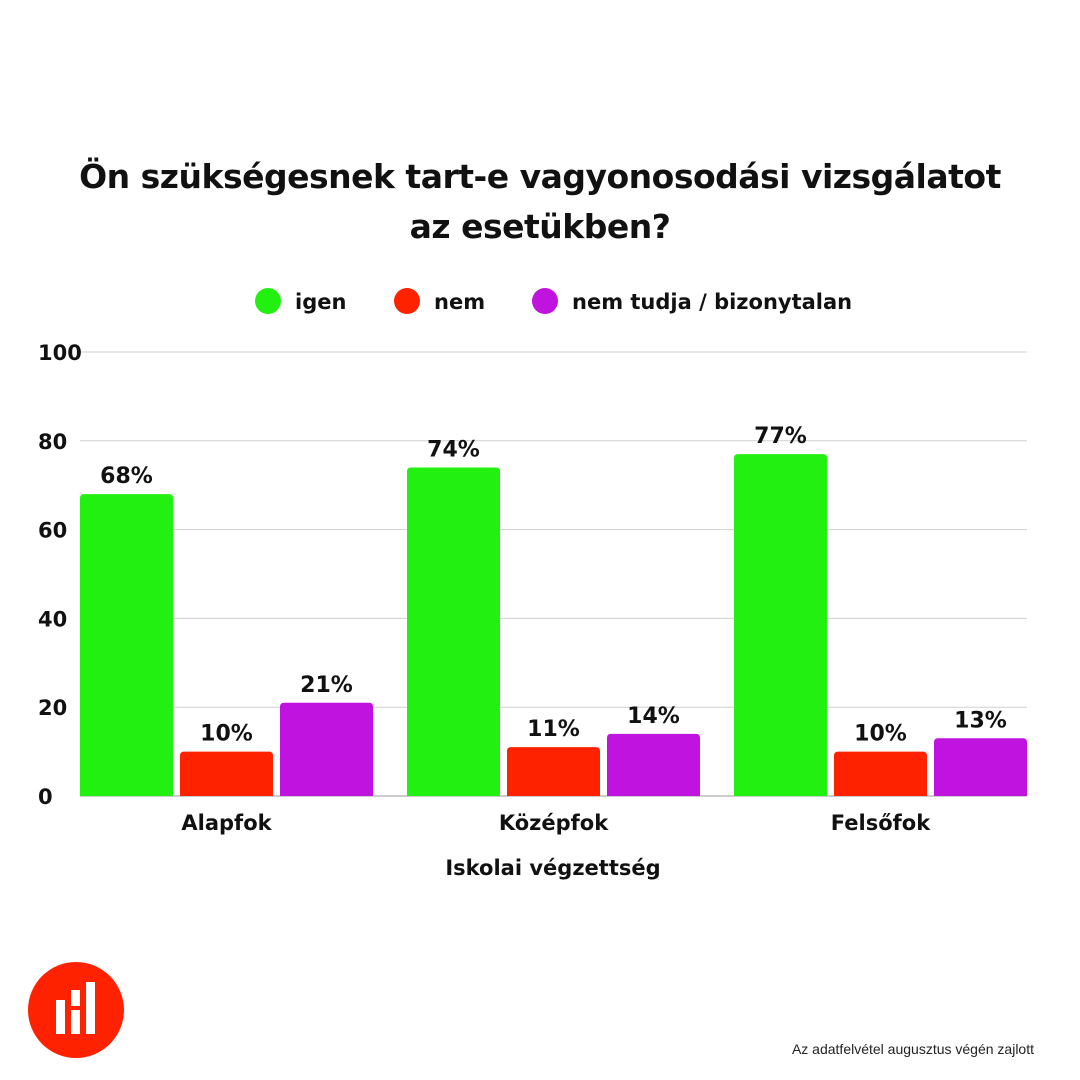 This screenshot has width=1080, height=1080. What do you see at coordinates (326, 685) in the screenshot?
I see `data-label: 21%` at bounding box center [326, 685].